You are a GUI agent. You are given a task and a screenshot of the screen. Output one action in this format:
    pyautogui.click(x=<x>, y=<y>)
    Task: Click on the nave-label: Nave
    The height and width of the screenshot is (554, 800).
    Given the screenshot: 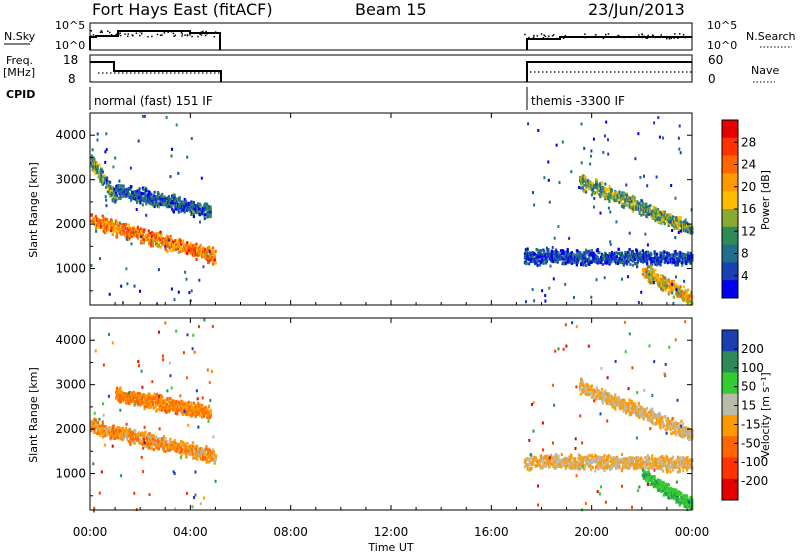 What is the action you would take?
    pyautogui.click(x=765, y=70)
    